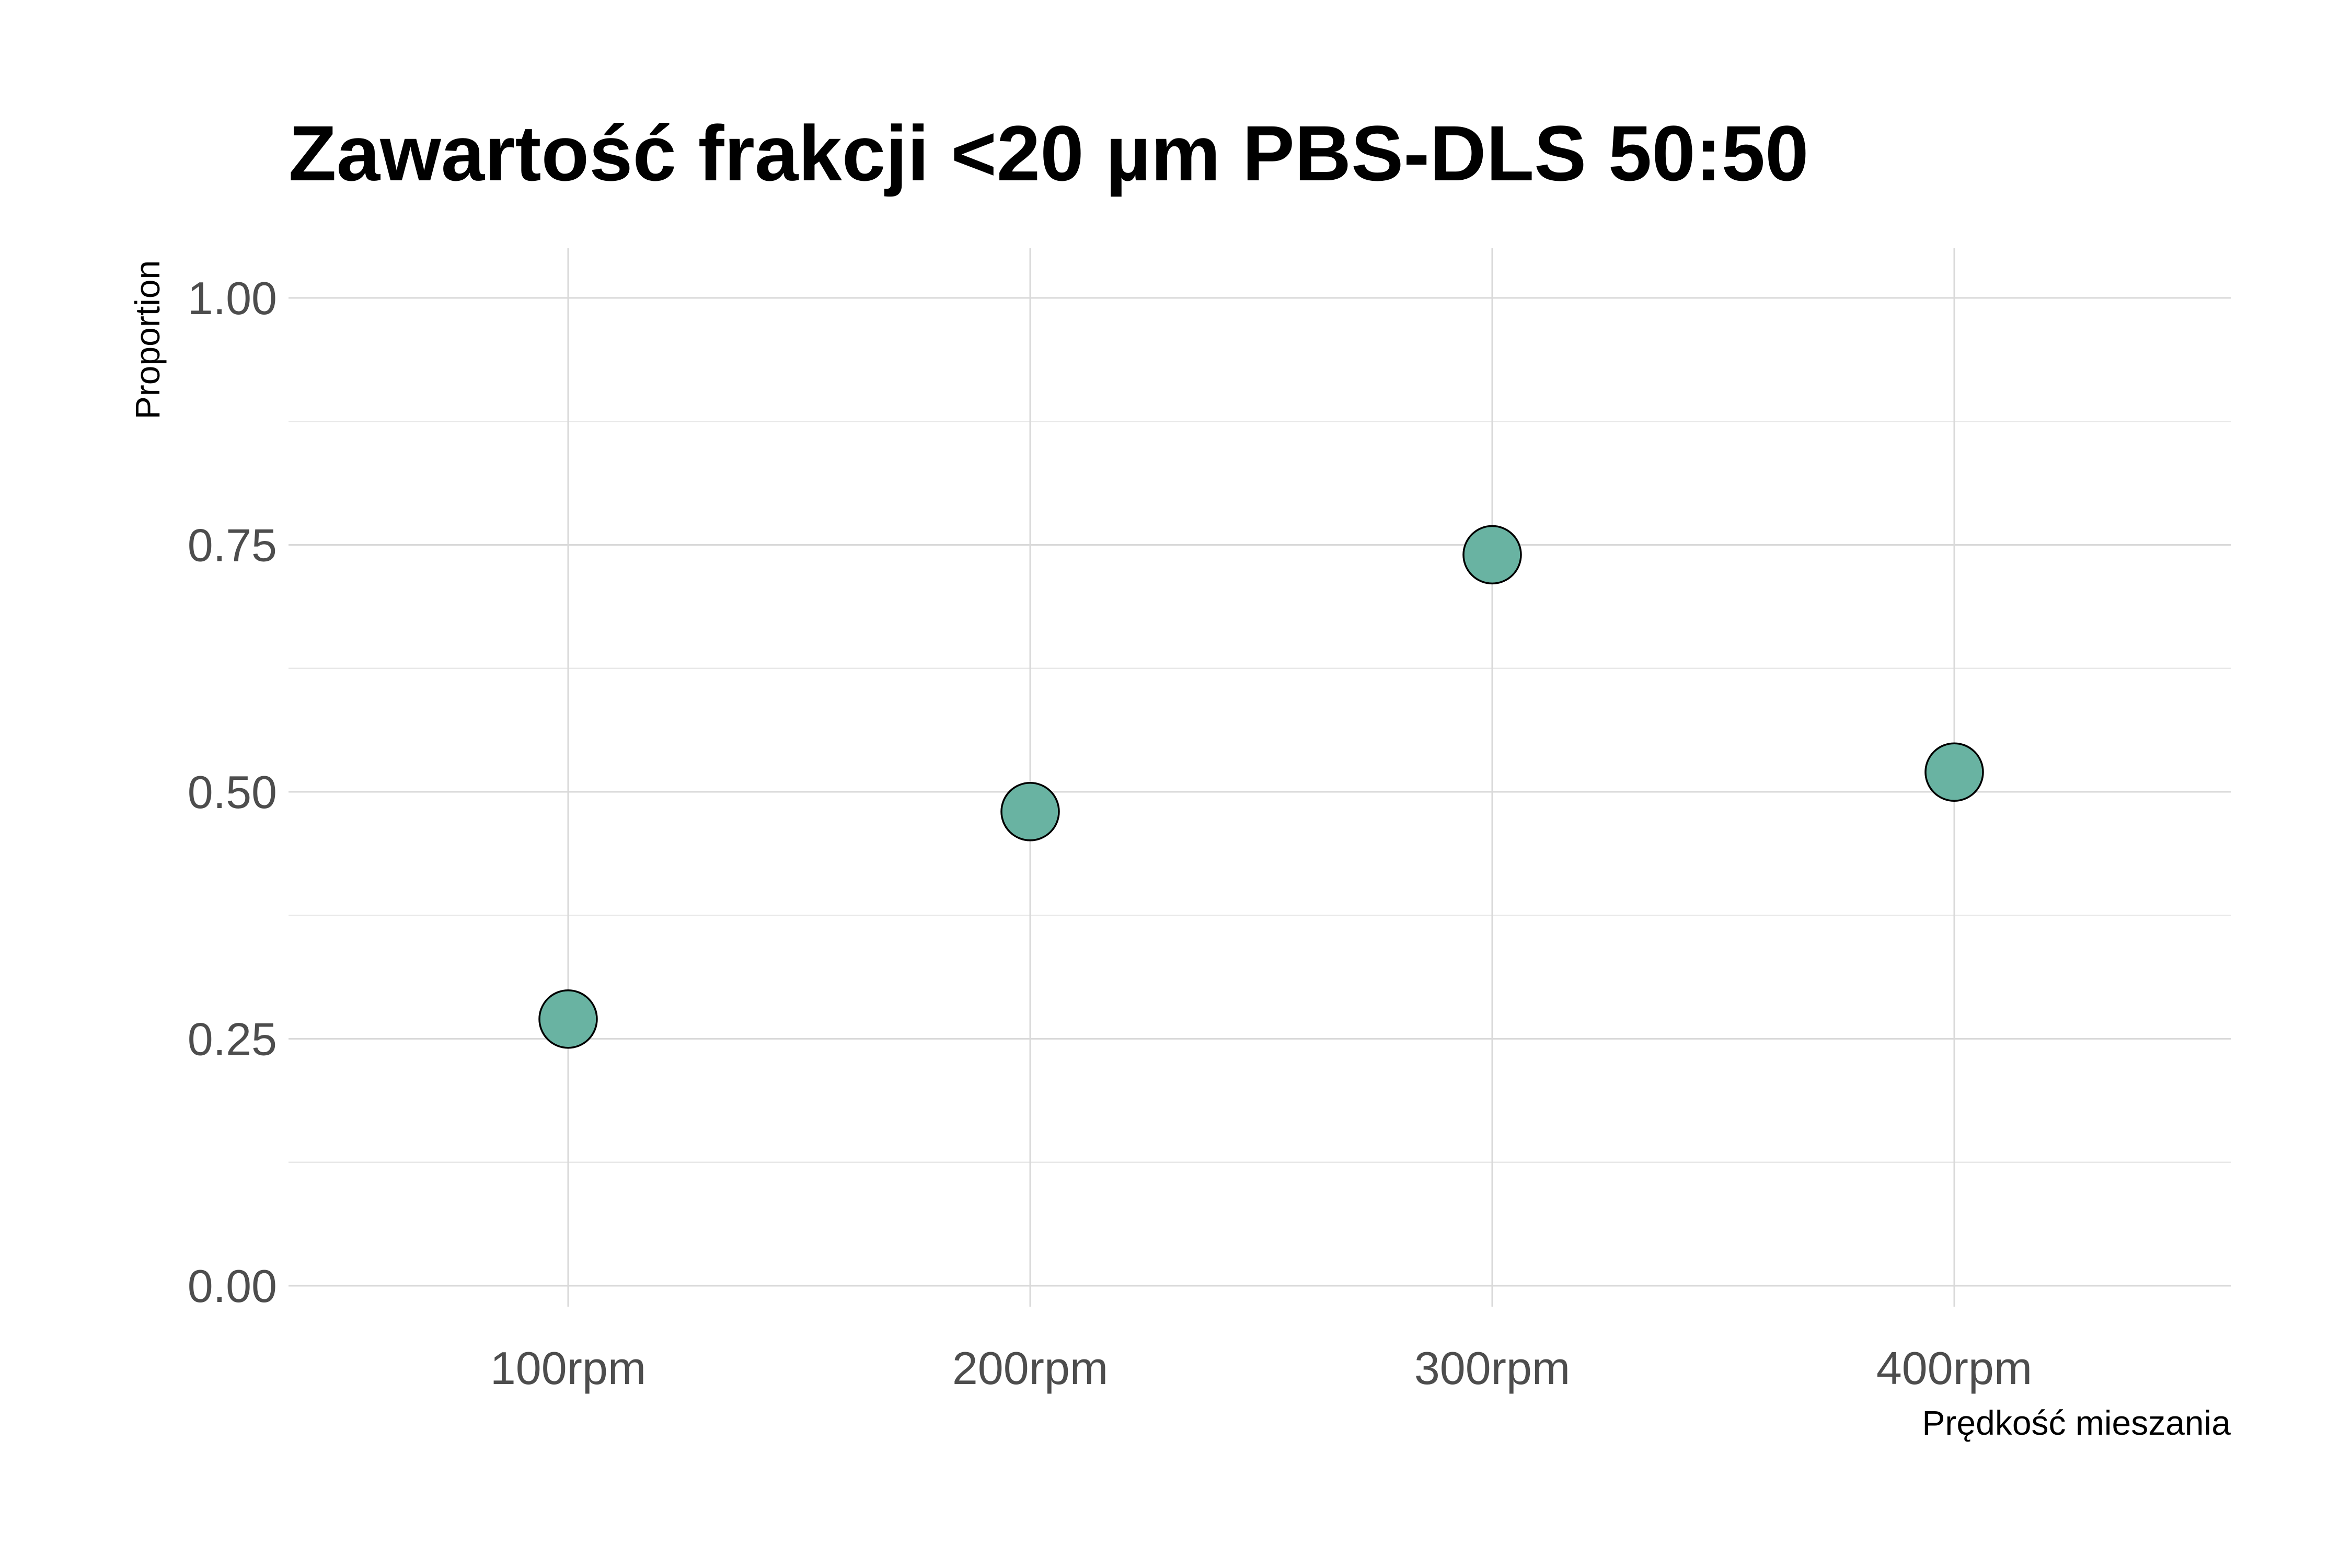  I want to click on x-tick-label: 100rpm, so click(568, 1368).